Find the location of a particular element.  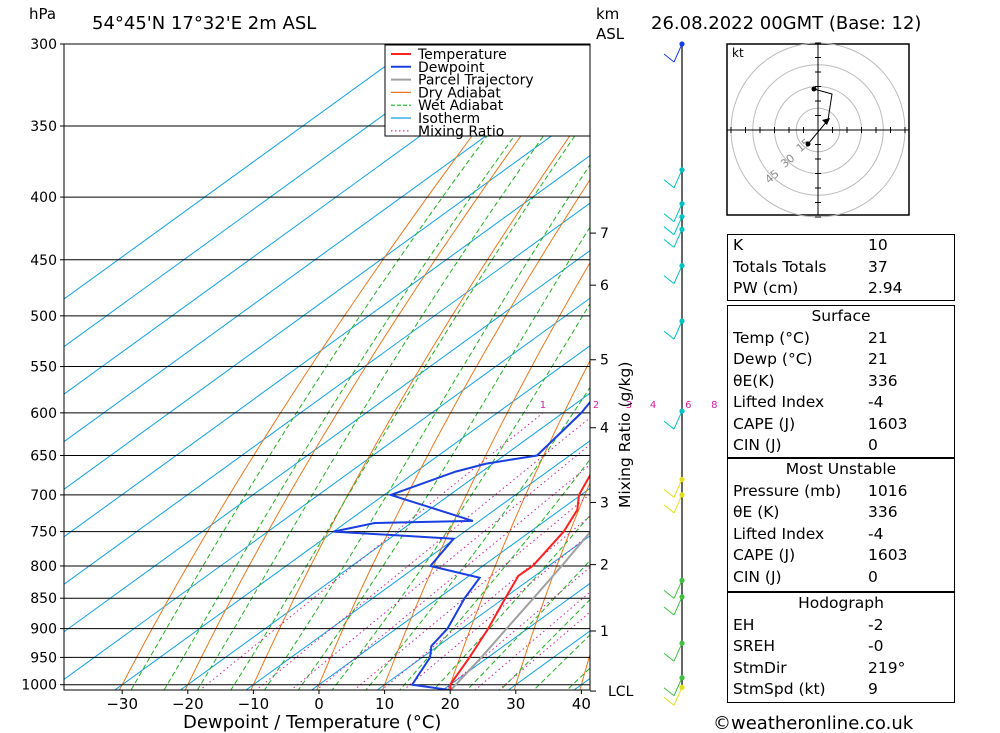

hodograph-point is located at coordinates (814, 89).